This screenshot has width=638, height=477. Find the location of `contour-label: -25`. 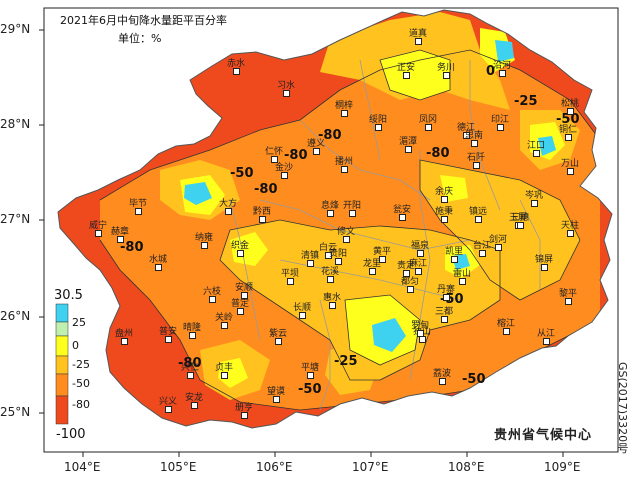

contour-label: -25 is located at coordinates (346, 361).